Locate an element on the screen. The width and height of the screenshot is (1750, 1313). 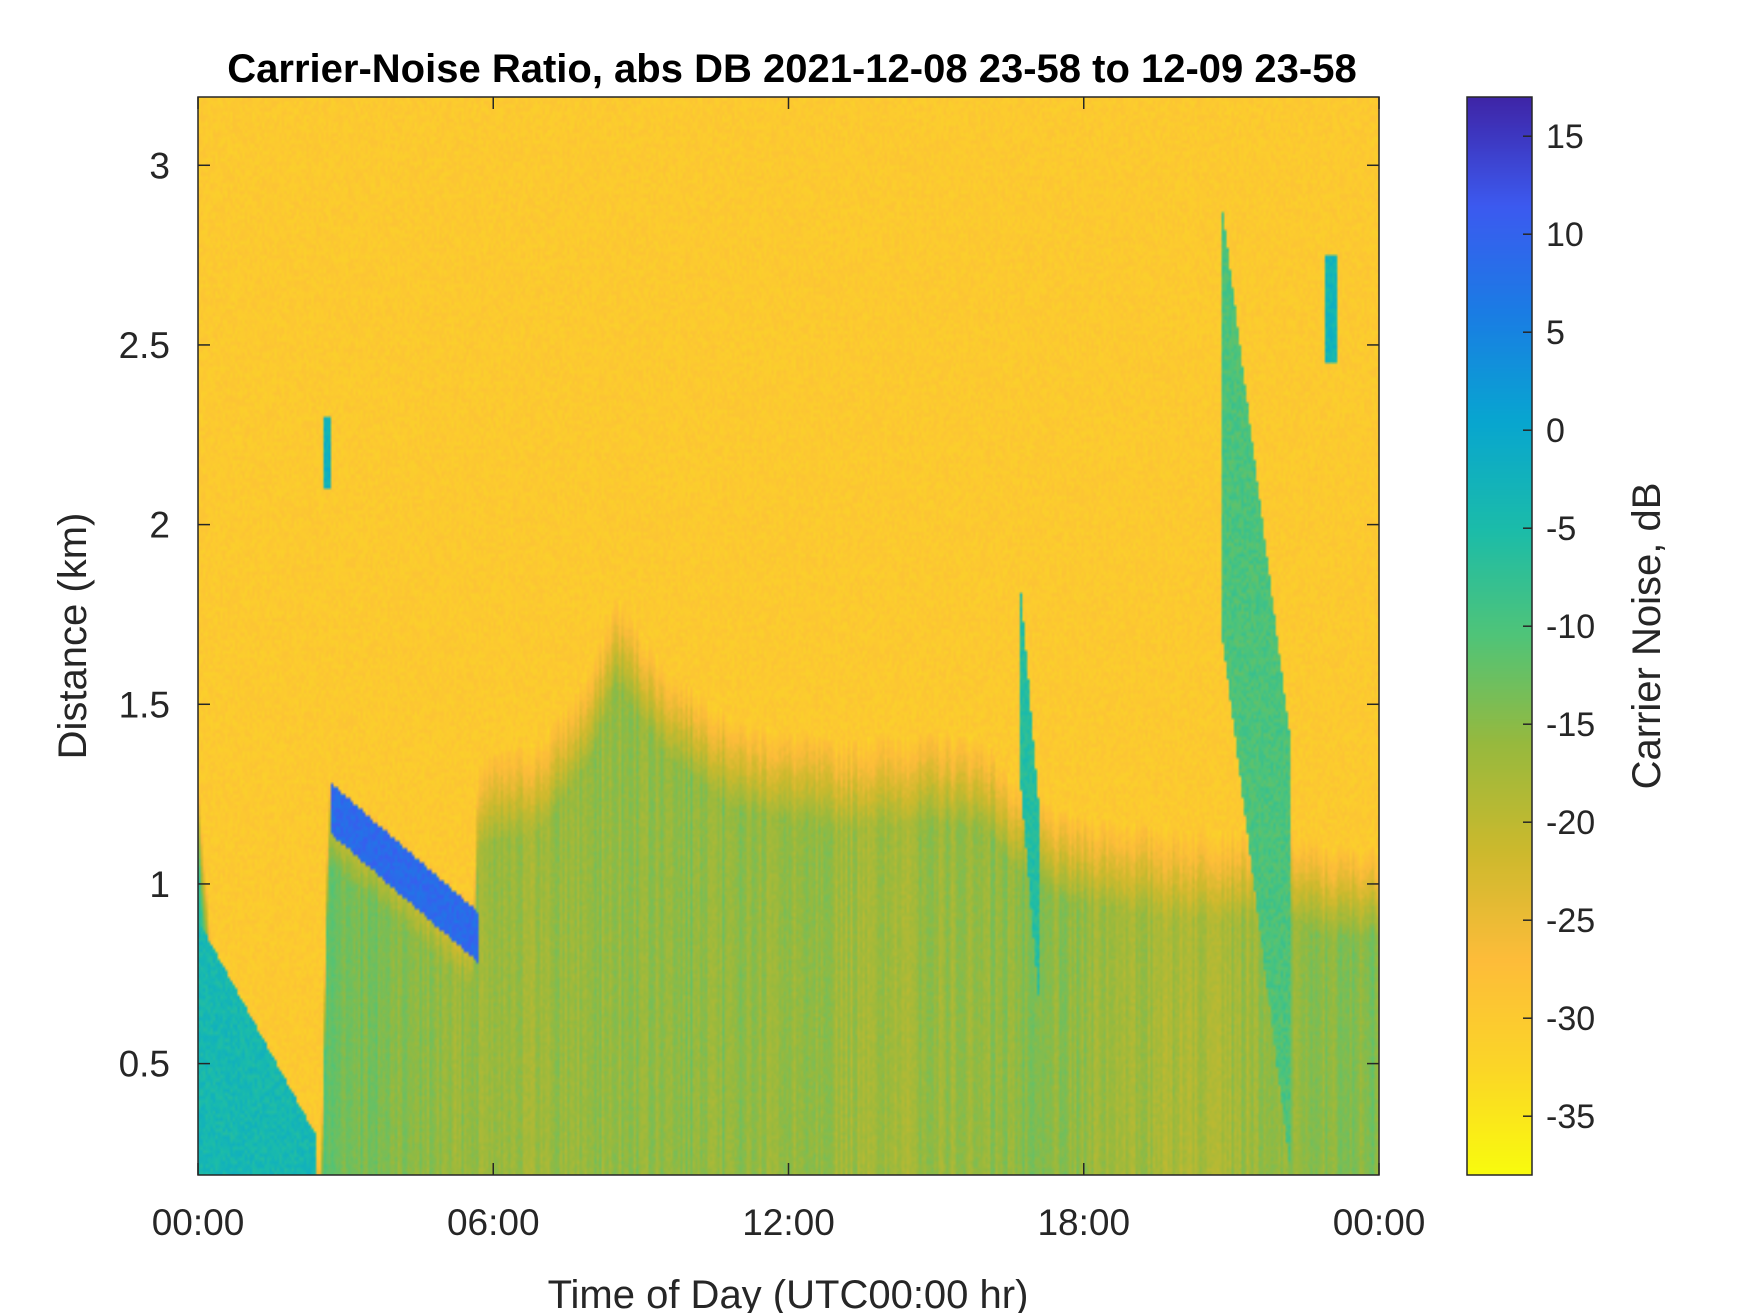
colorbar-tick-label: 15 is located at coordinates (1565, 137).